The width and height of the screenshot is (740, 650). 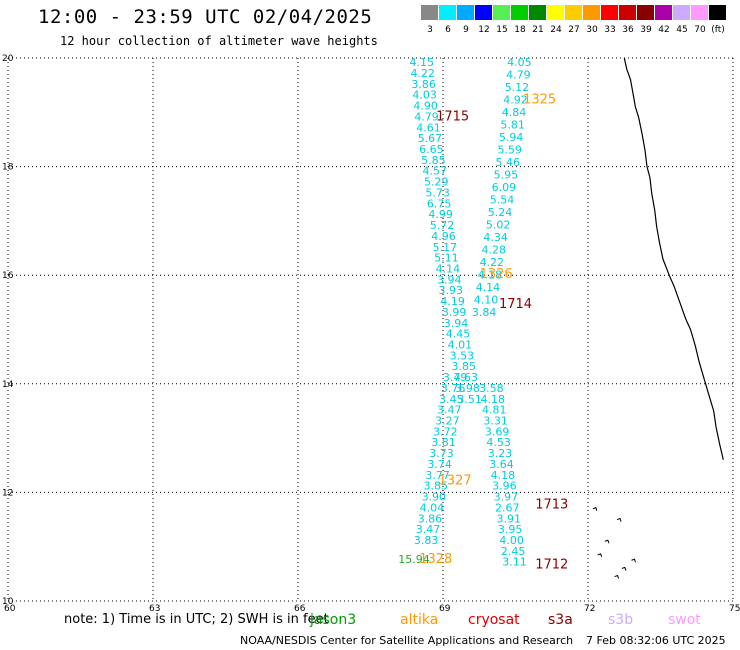 I want to click on wave-height-label: 4.61, so click(x=428, y=127).